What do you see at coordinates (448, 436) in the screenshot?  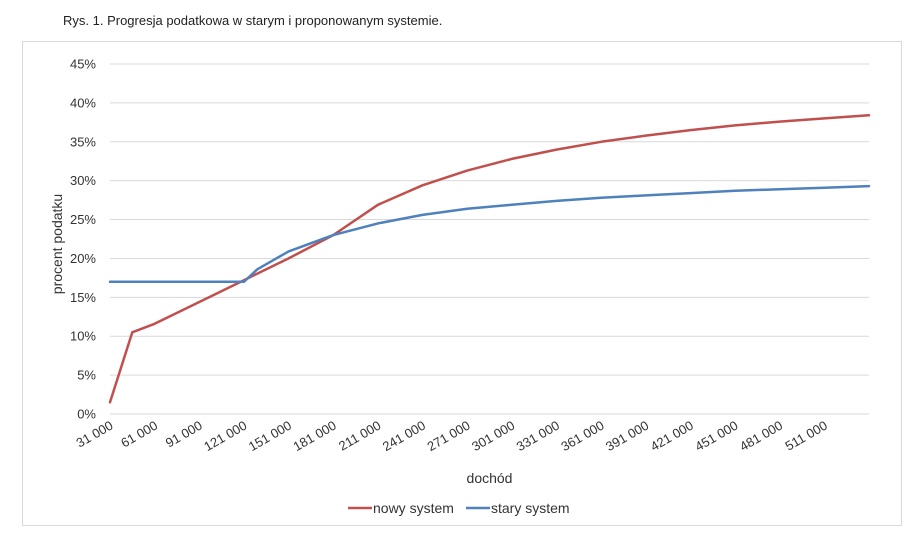 I see `x-tick-label: 271 000` at bounding box center [448, 436].